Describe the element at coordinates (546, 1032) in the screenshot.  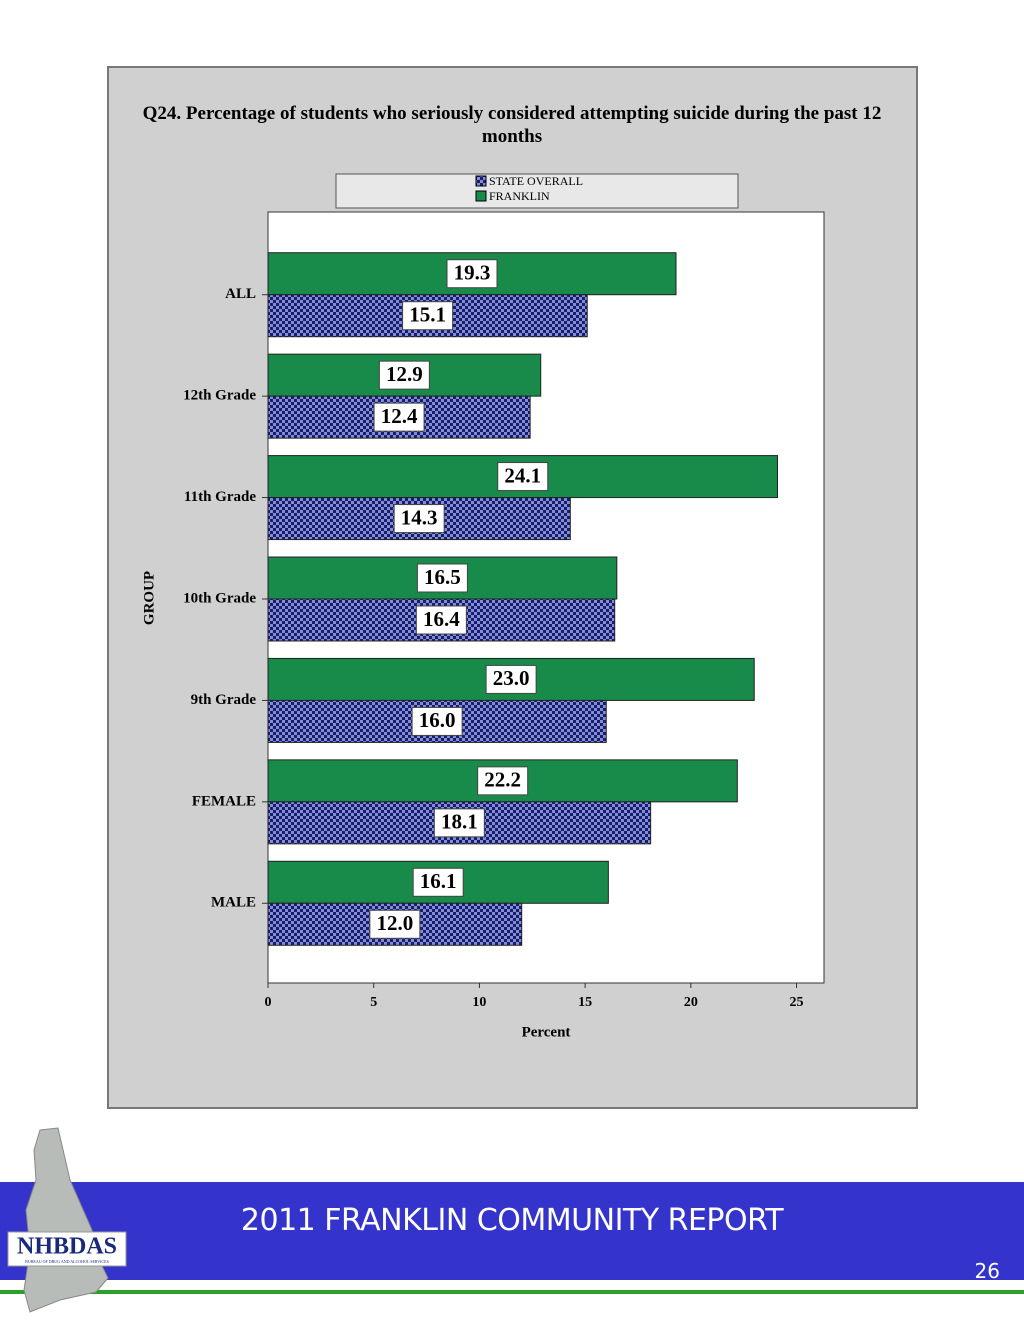
I see `x-axis-label: Percent` at that location.